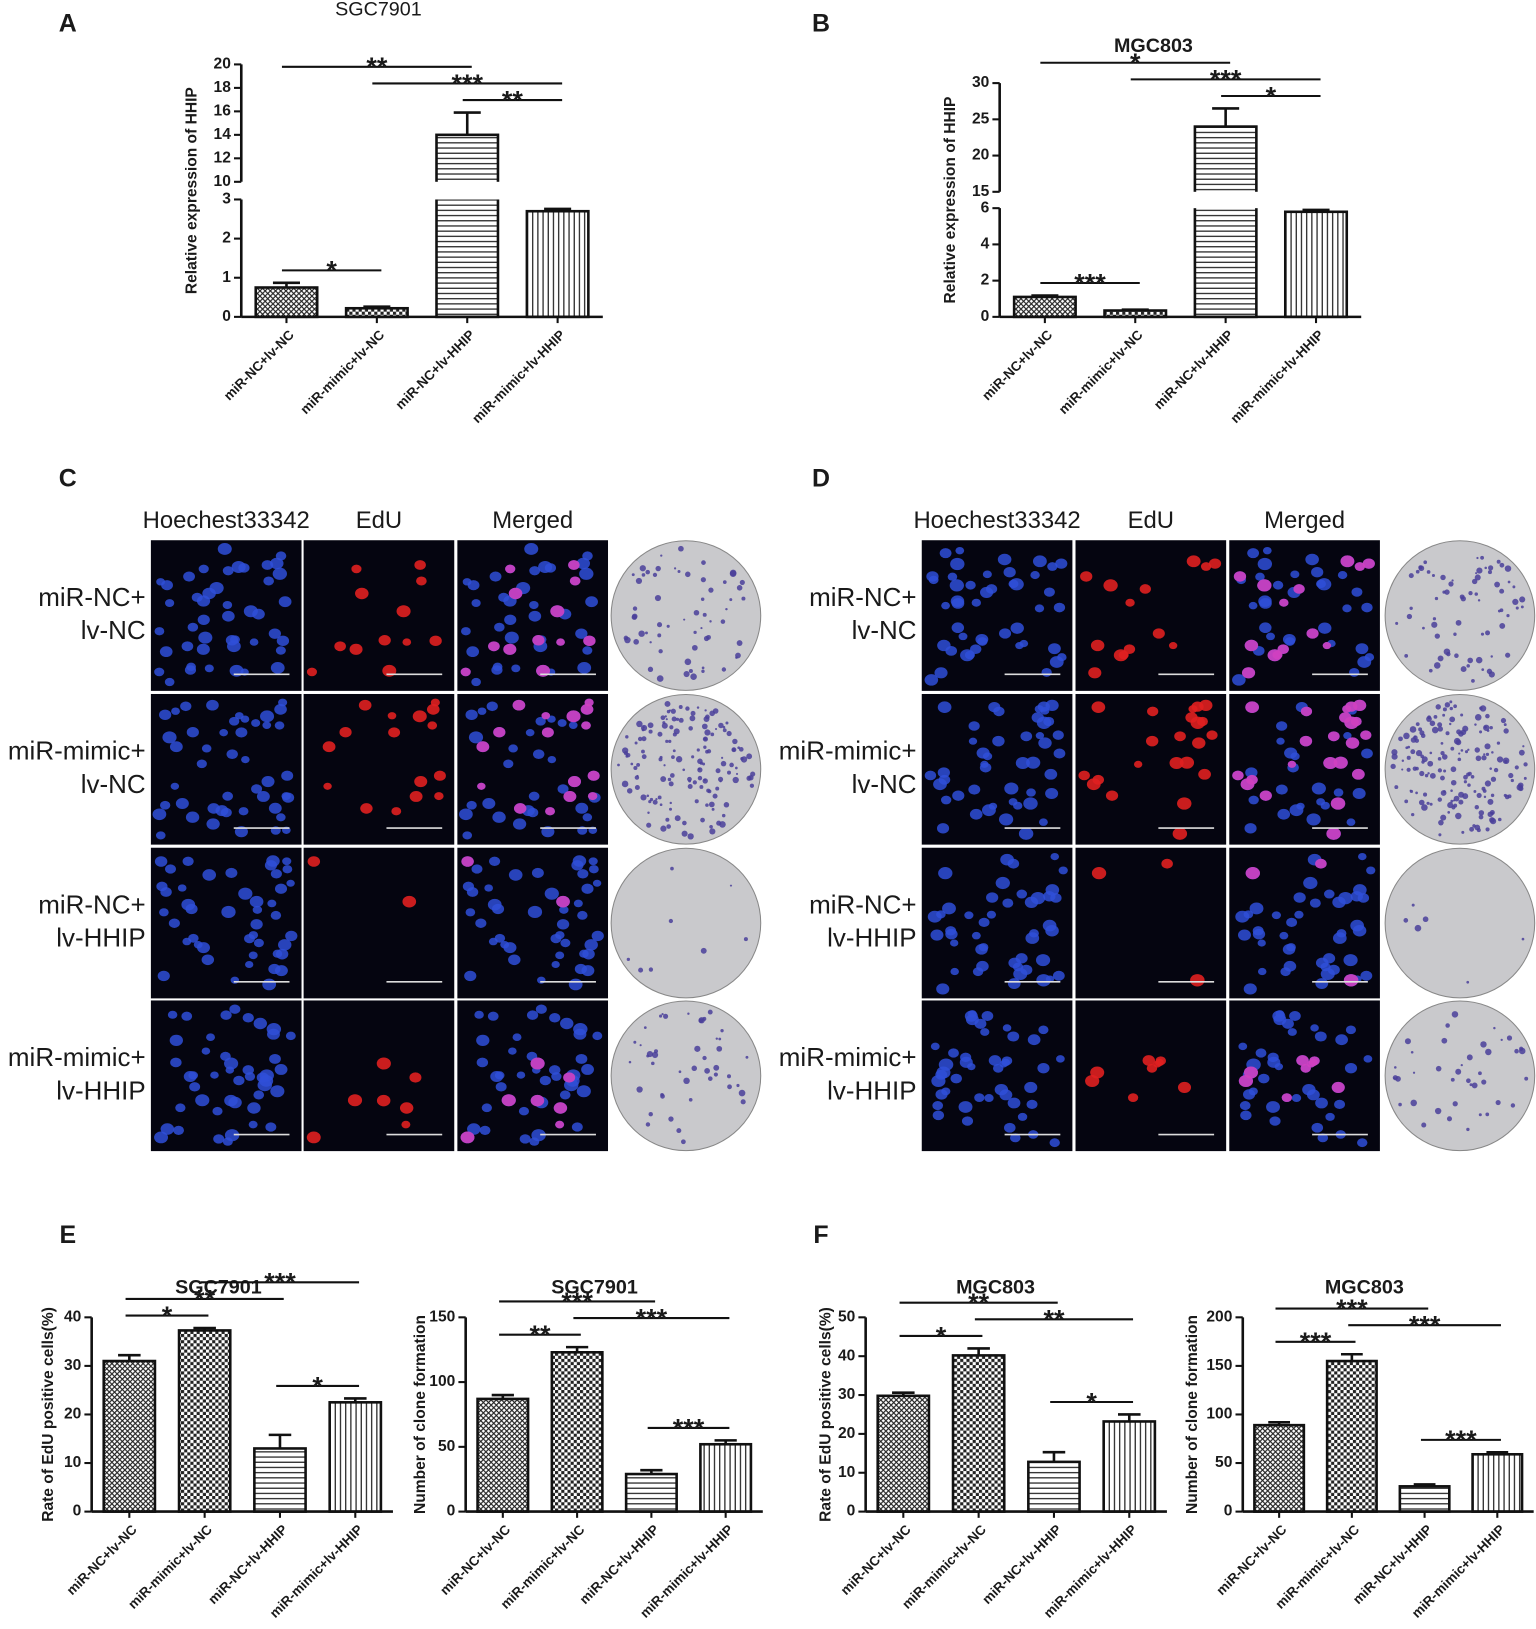  What do you see at coordinates (1054, 1320) in the screenshot?
I see `significance-label: **` at bounding box center [1054, 1320].